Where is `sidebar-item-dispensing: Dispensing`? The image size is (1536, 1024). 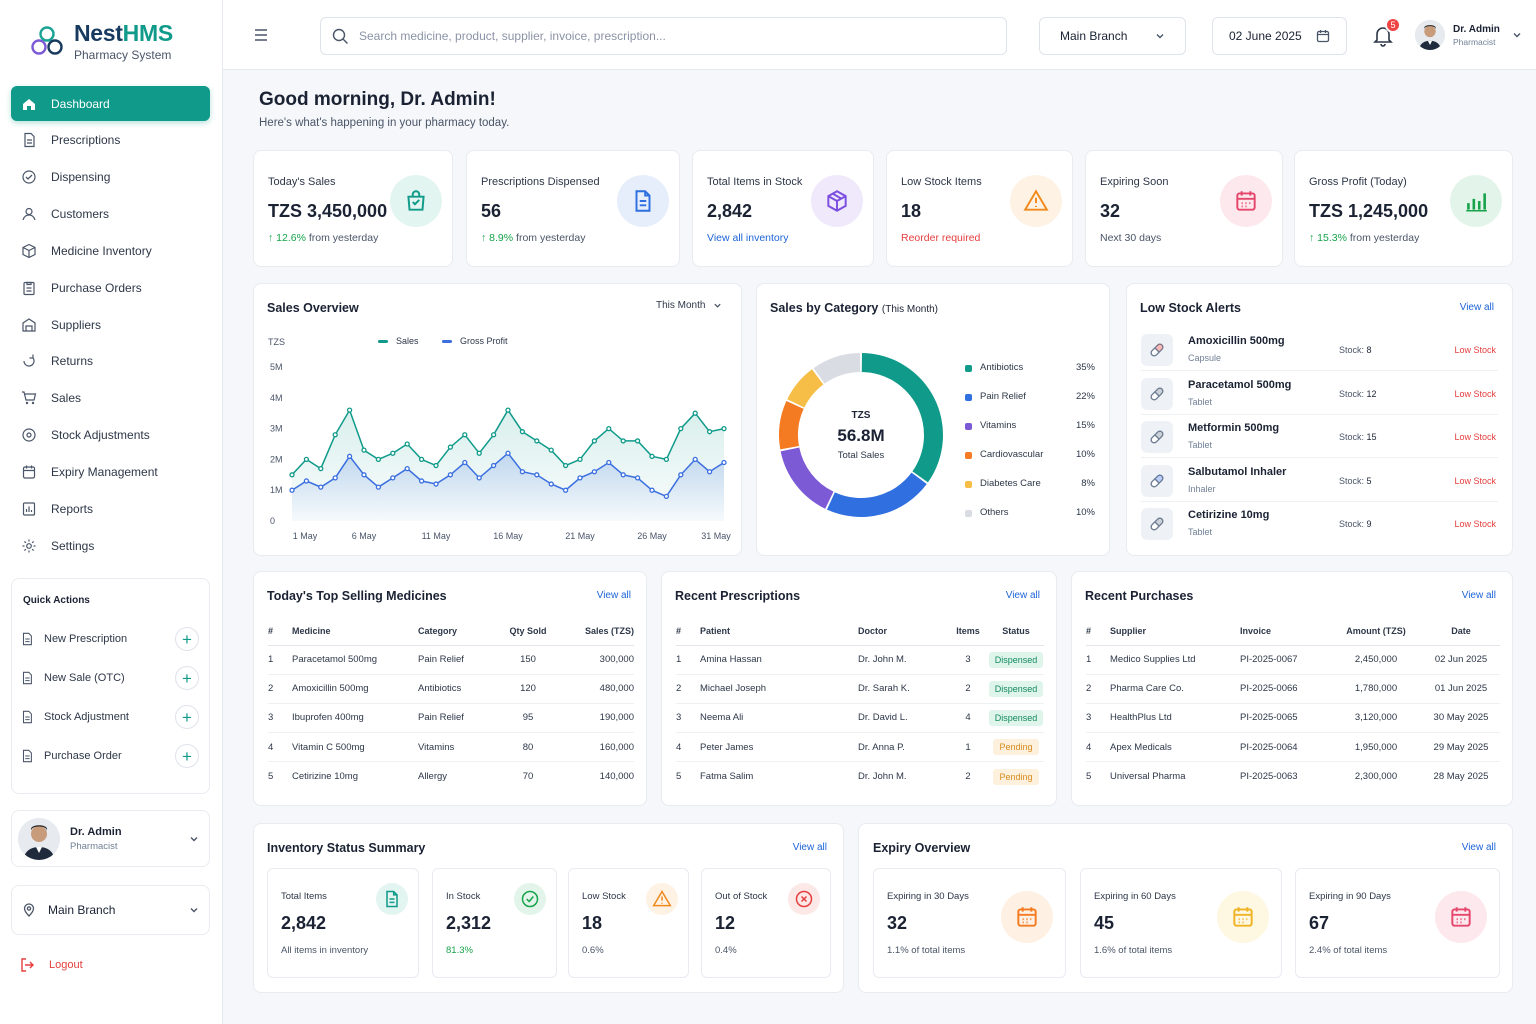
sidebar-item-dispensing: Dispensing is located at coordinates (110, 177).